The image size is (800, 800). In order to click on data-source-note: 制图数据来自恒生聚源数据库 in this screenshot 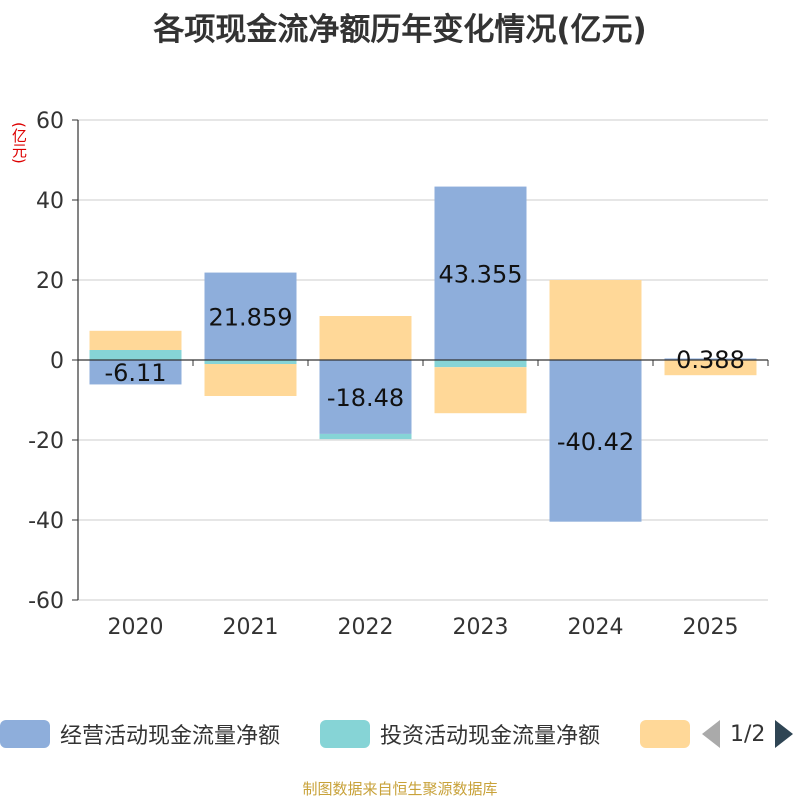, I will do `click(400, 789)`.